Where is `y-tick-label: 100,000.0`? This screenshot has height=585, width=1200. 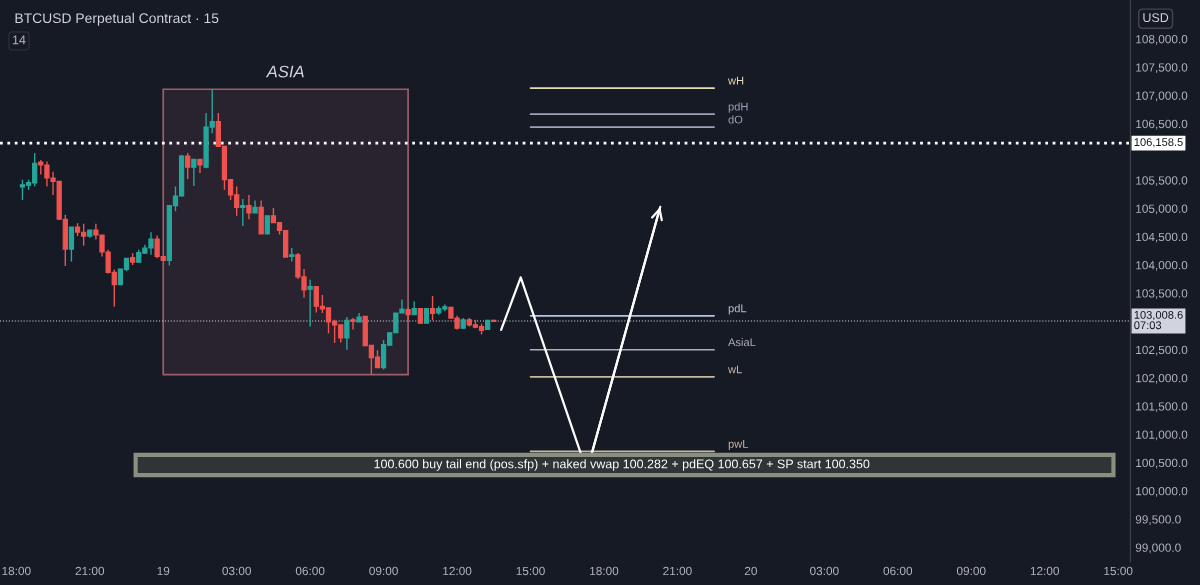
y-tick-label: 100,000.0 is located at coordinates (1162, 492).